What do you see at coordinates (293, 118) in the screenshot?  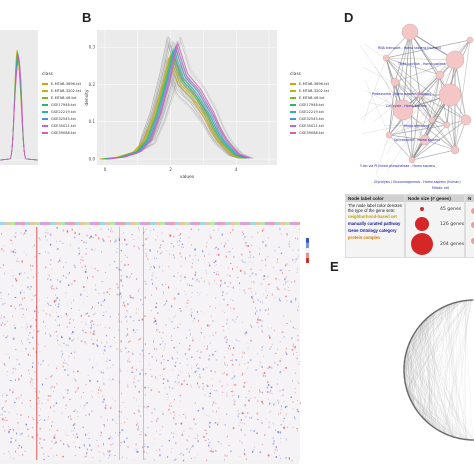 I see `panel-b-legend-swatch` at bounding box center [293, 118].